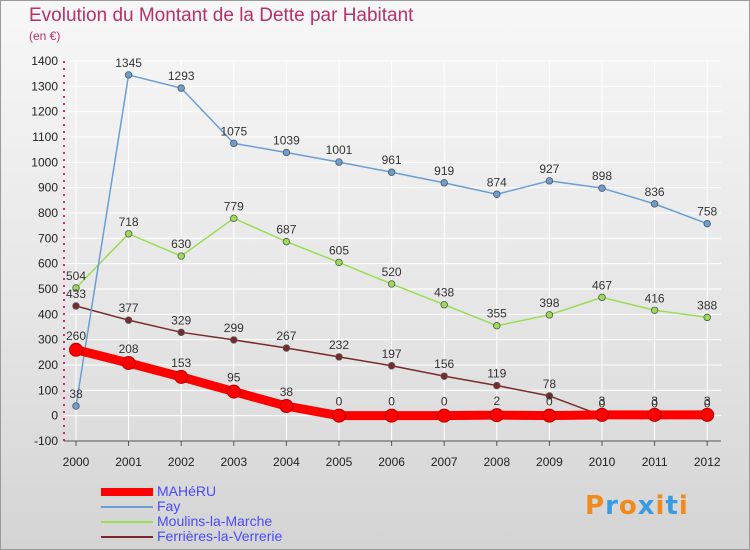  Describe the element at coordinates (233, 131) in the screenshot. I see `data-label-1: 1075` at that location.